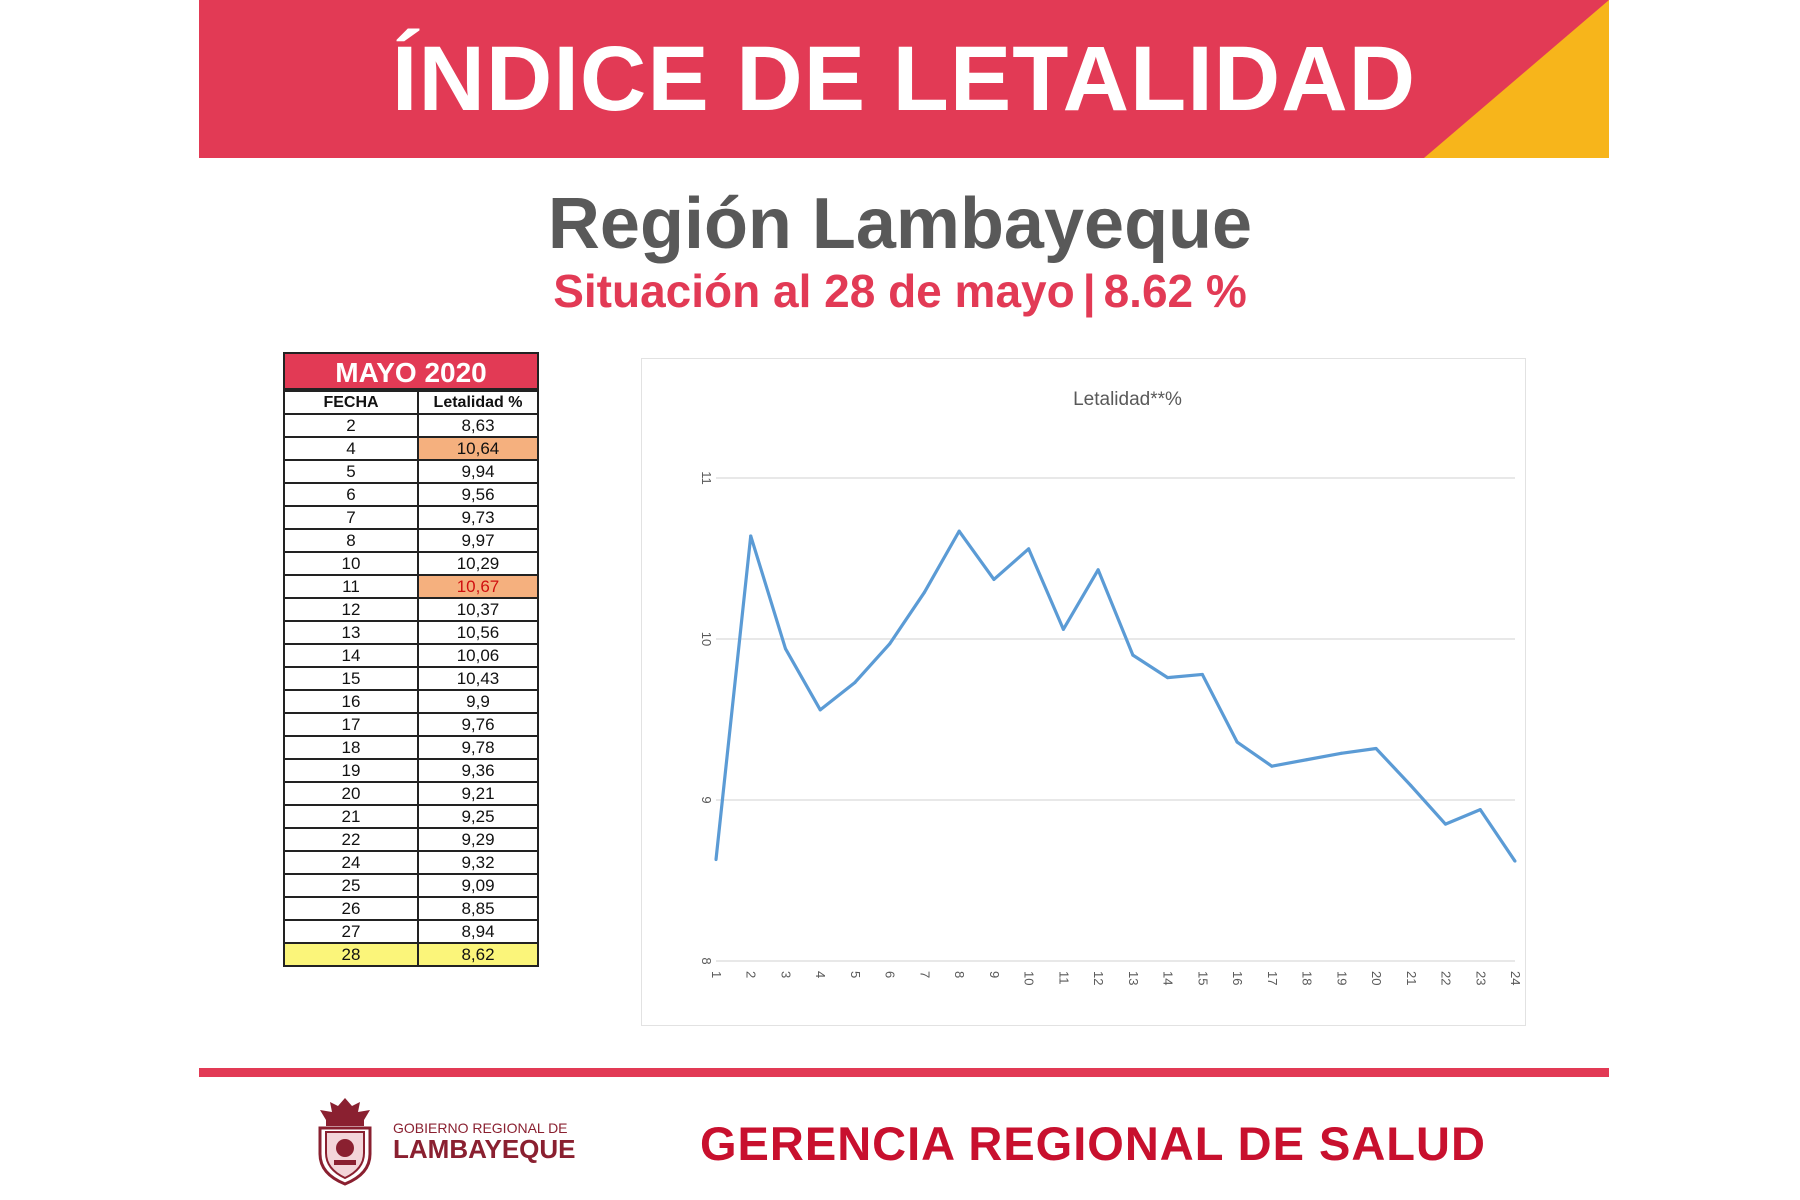 This screenshot has width=1800, height=1200. What do you see at coordinates (478, 747) in the screenshot?
I see `cell-letalidad: 9,78` at bounding box center [478, 747].